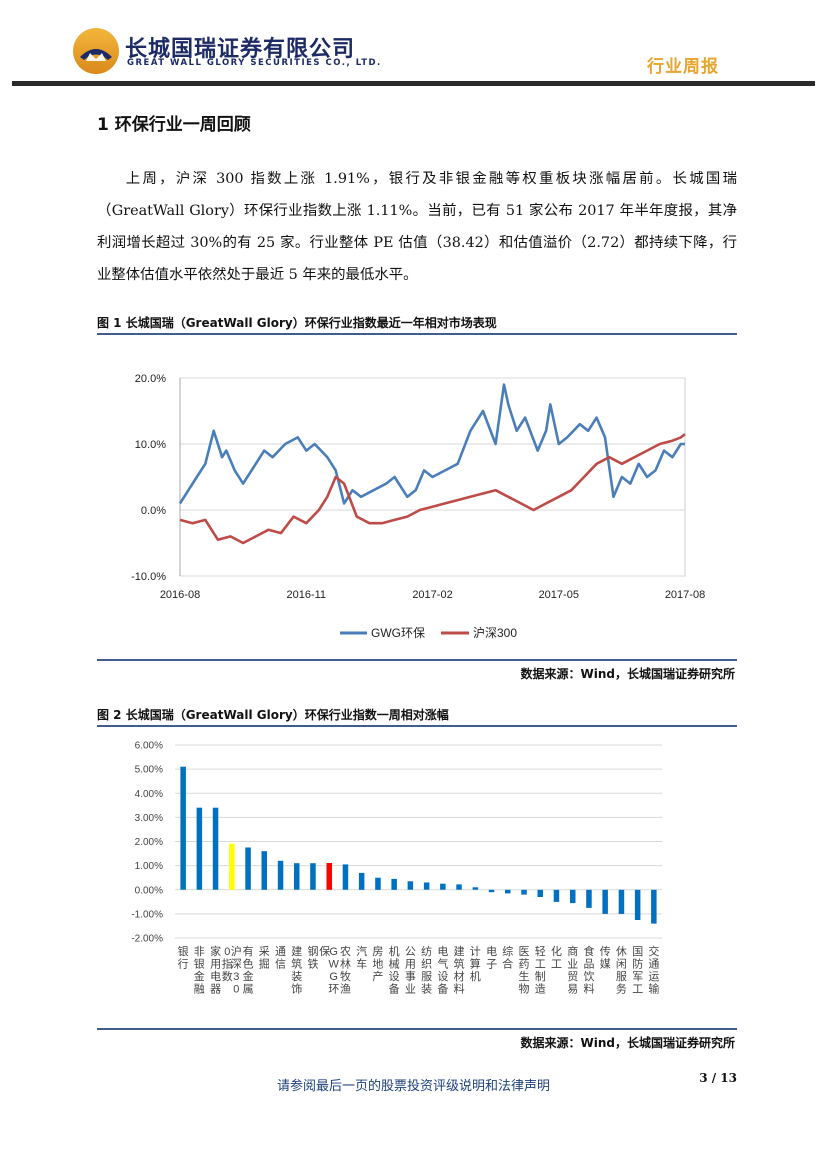 The image size is (827, 1169). I want to click on x-category-label: G W G 环保, so click(329, 970).